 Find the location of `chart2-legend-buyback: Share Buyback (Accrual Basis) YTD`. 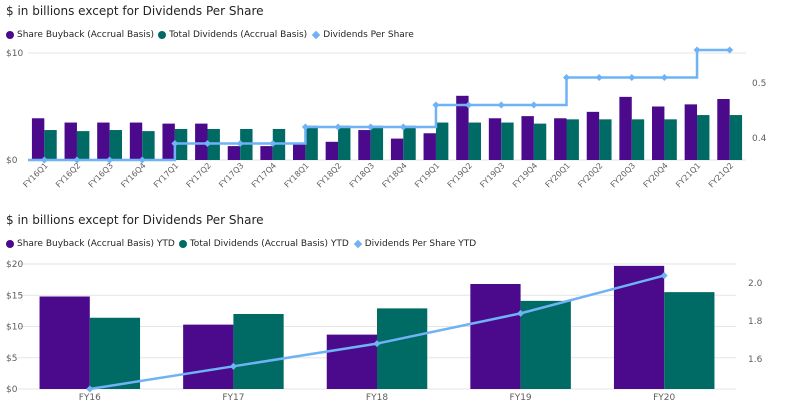

chart2-legend-buyback: Share Buyback (Accrual Basis) YTD is located at coordinates (90, 244).